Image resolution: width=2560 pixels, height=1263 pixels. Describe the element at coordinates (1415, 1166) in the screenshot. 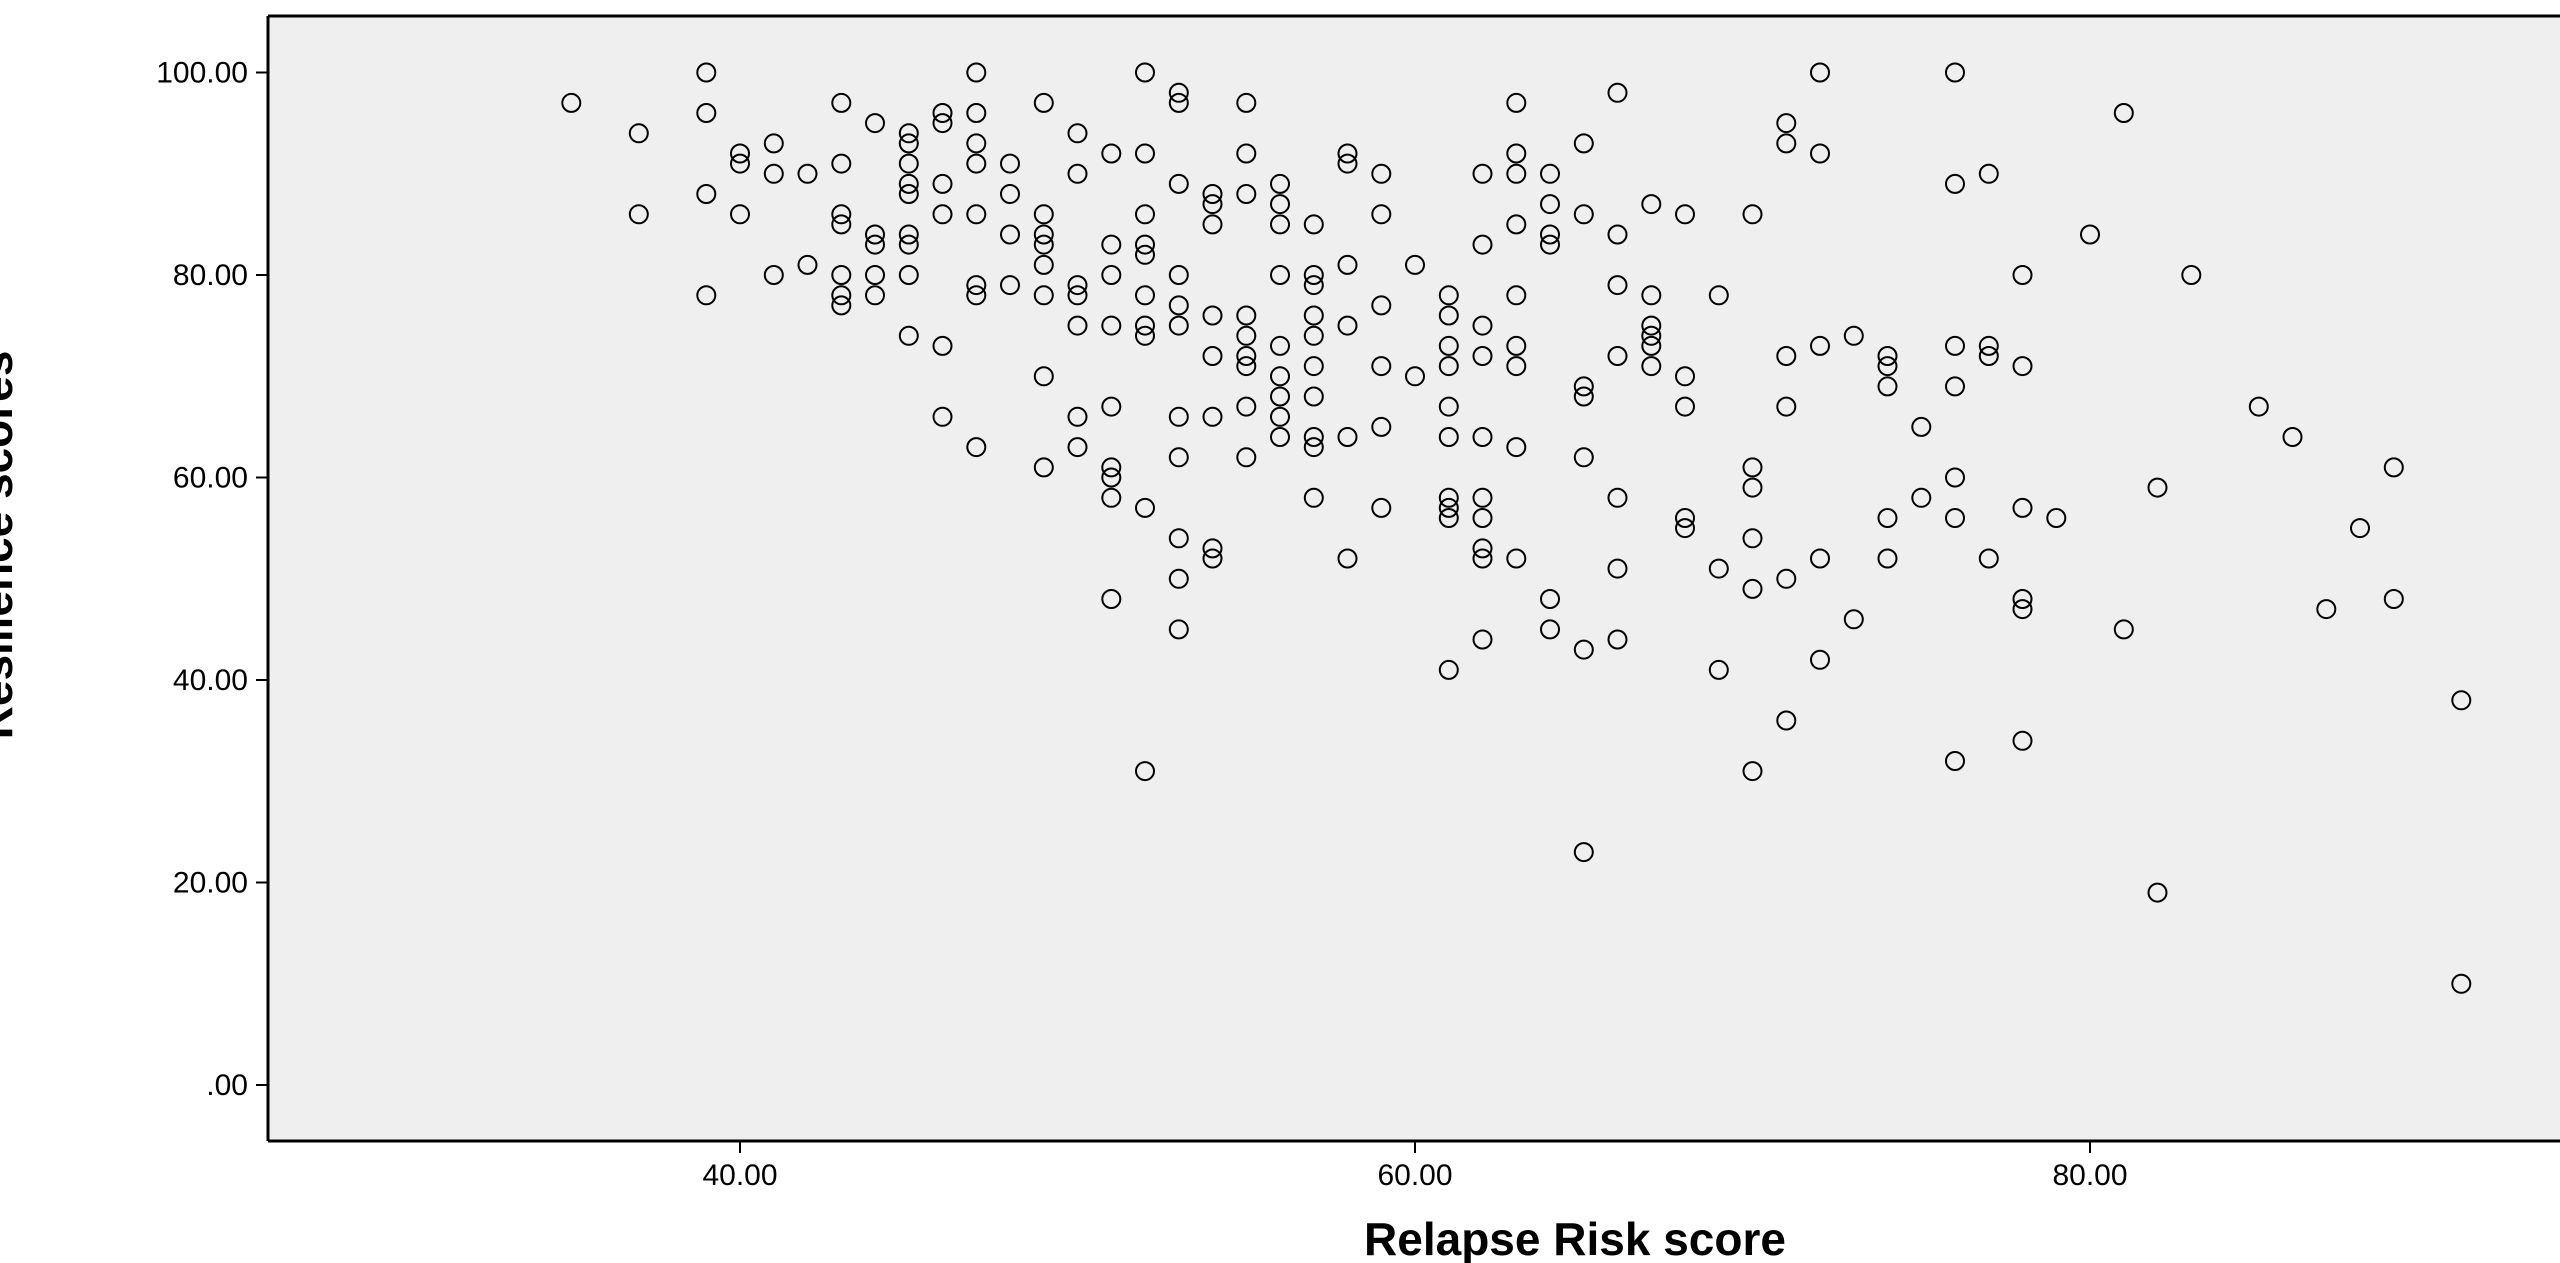

I see `x-axis-ticks: 40.00 60.00 80.00` at that location.